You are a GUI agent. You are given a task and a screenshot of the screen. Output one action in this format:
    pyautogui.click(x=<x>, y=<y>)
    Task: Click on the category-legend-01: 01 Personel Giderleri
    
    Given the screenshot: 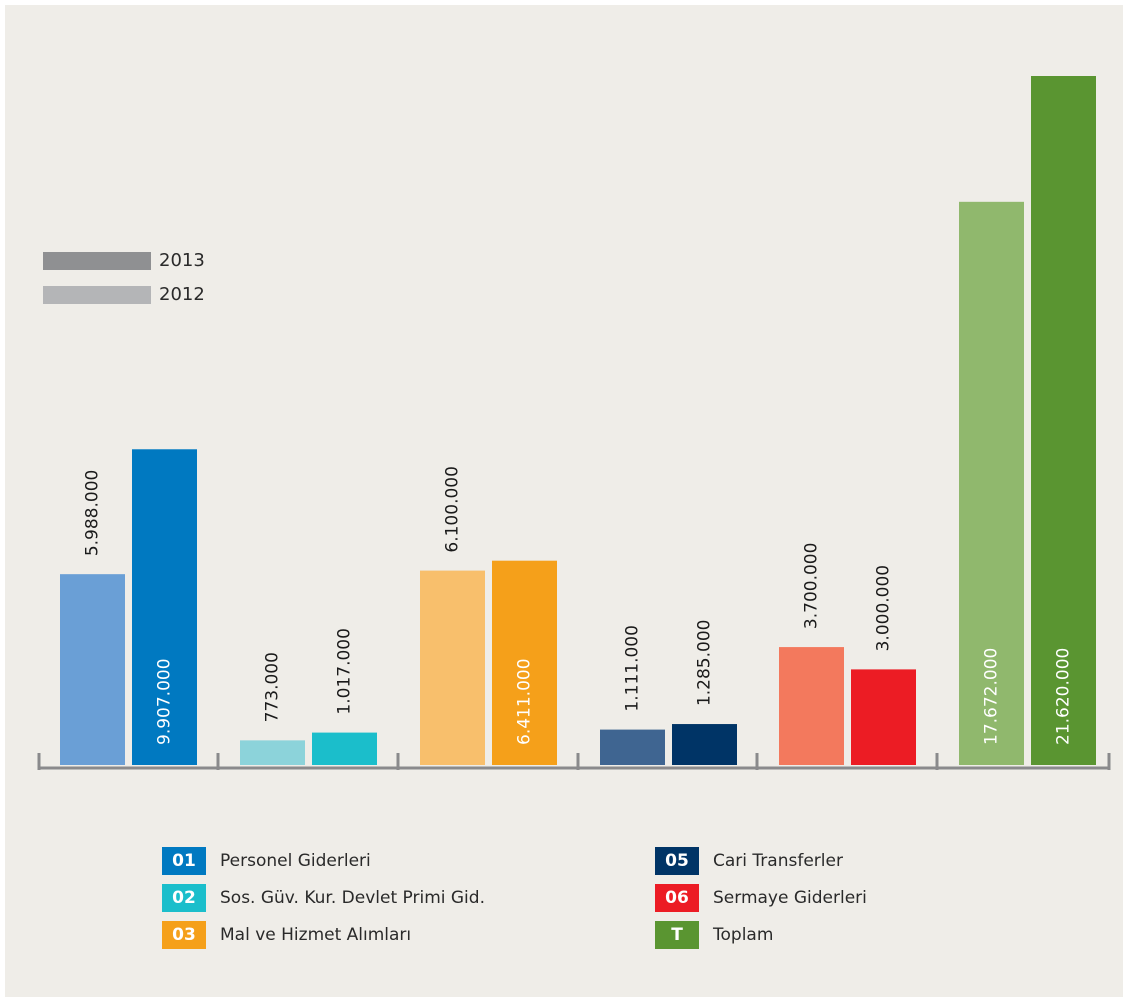 What is the action you would take?
    pyautogui.click(x=266, y=861)
    